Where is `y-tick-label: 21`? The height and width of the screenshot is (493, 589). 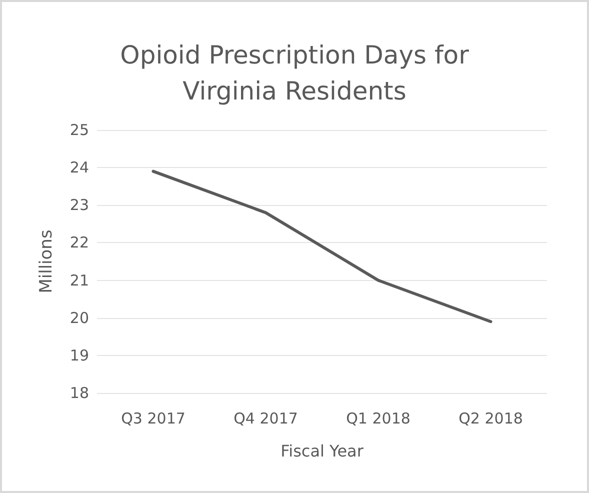
y-tick-label: 21 is located at coordinates (79, 280).